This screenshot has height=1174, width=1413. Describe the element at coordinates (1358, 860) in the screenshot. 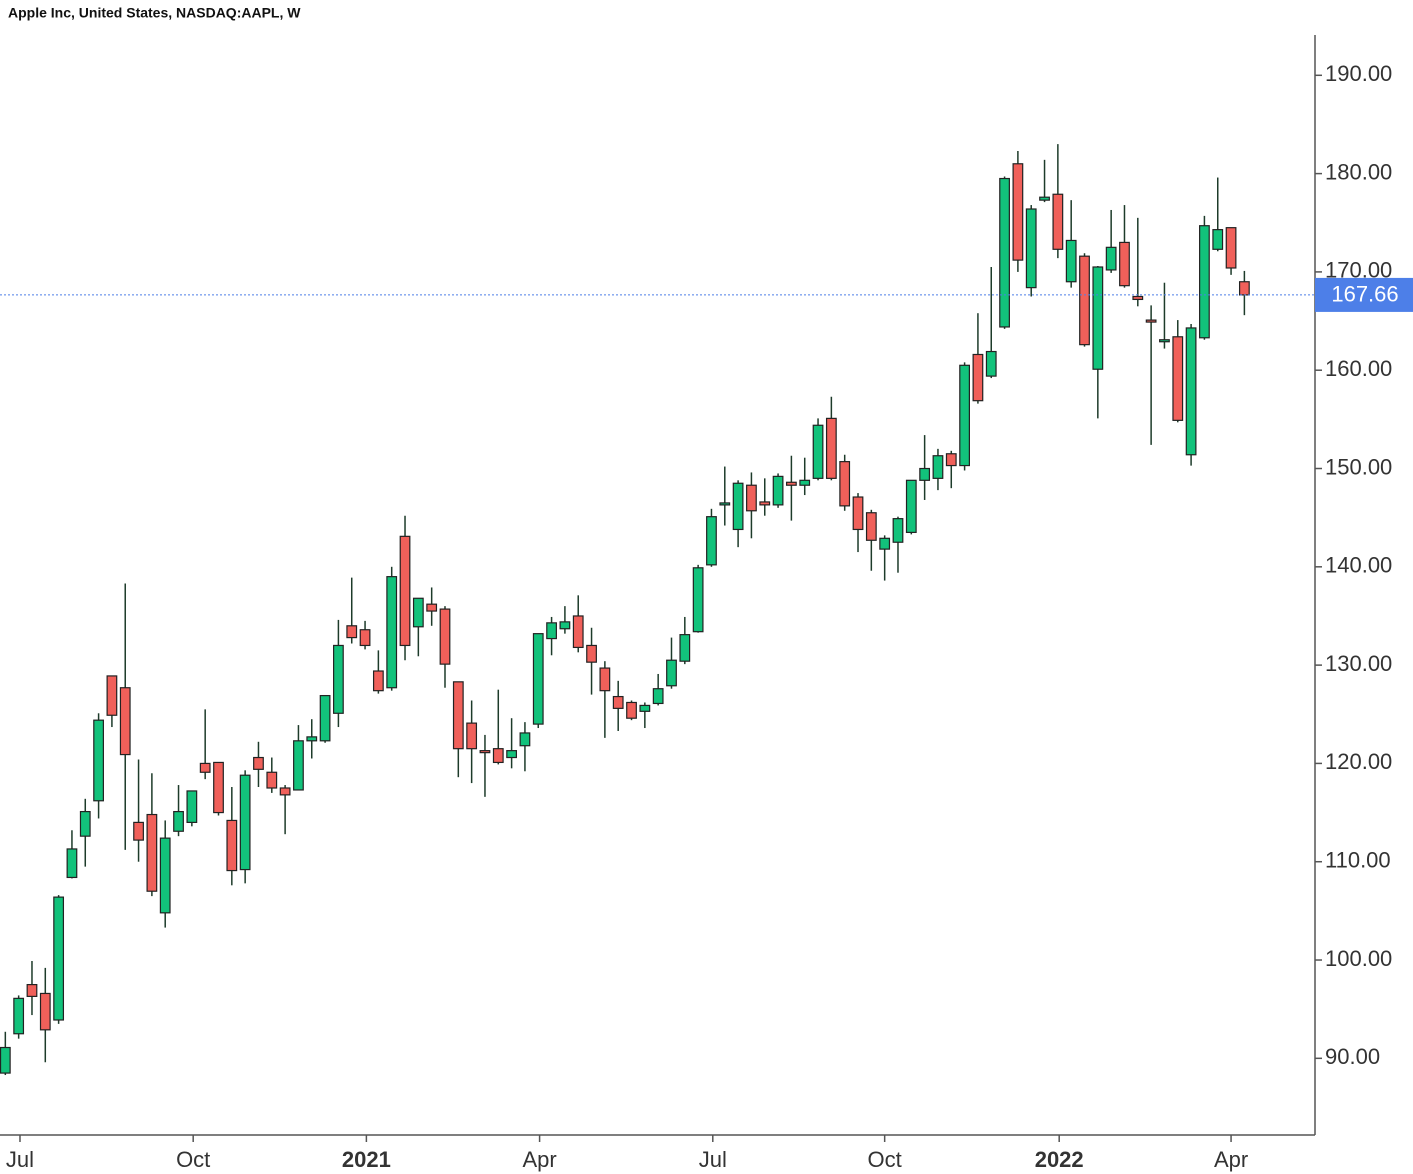

I see `y-tick-label: 110.00` at that location.